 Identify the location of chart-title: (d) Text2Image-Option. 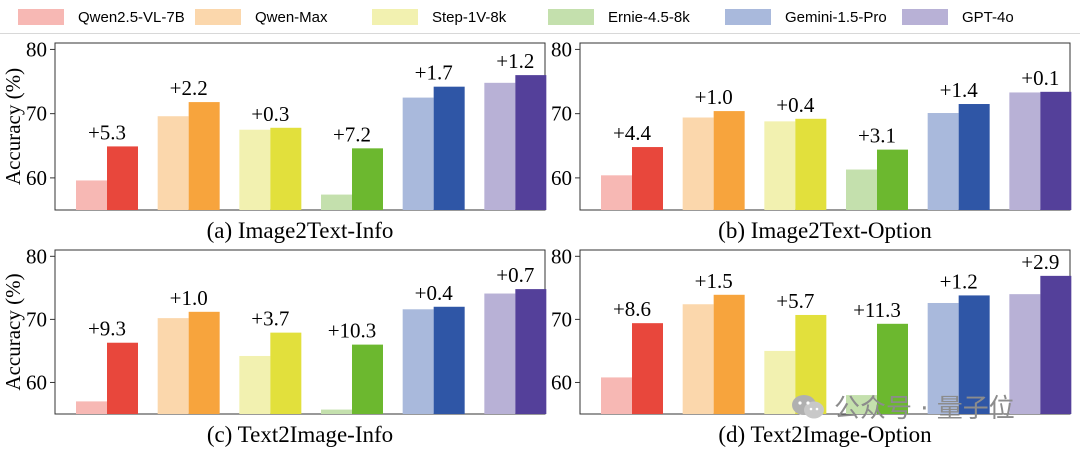
(825, 434).